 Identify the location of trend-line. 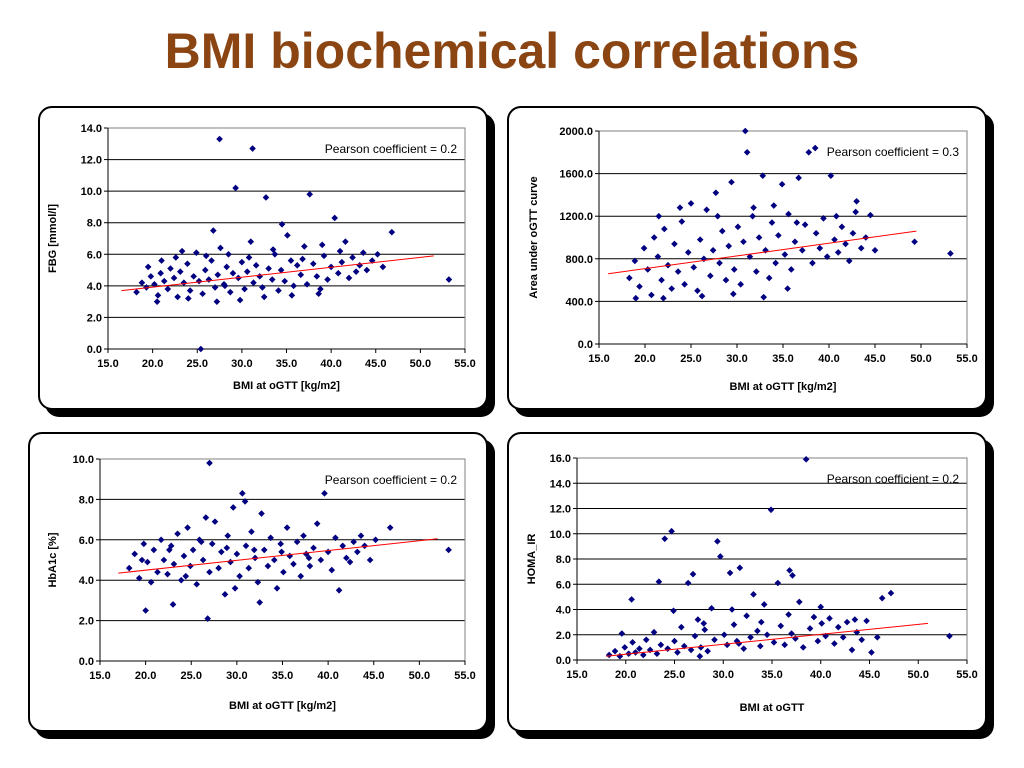
(762, 252).